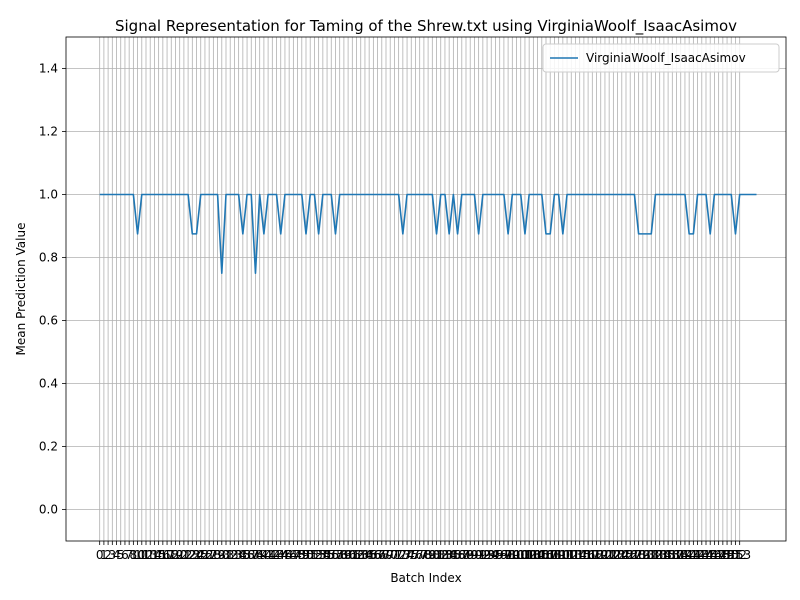 This screenshot has height=600, width=800. What do you see at coordinates (121, 555) in the screenshot?
I see `x-tick-label: 5` at bounding box center [121, 555].